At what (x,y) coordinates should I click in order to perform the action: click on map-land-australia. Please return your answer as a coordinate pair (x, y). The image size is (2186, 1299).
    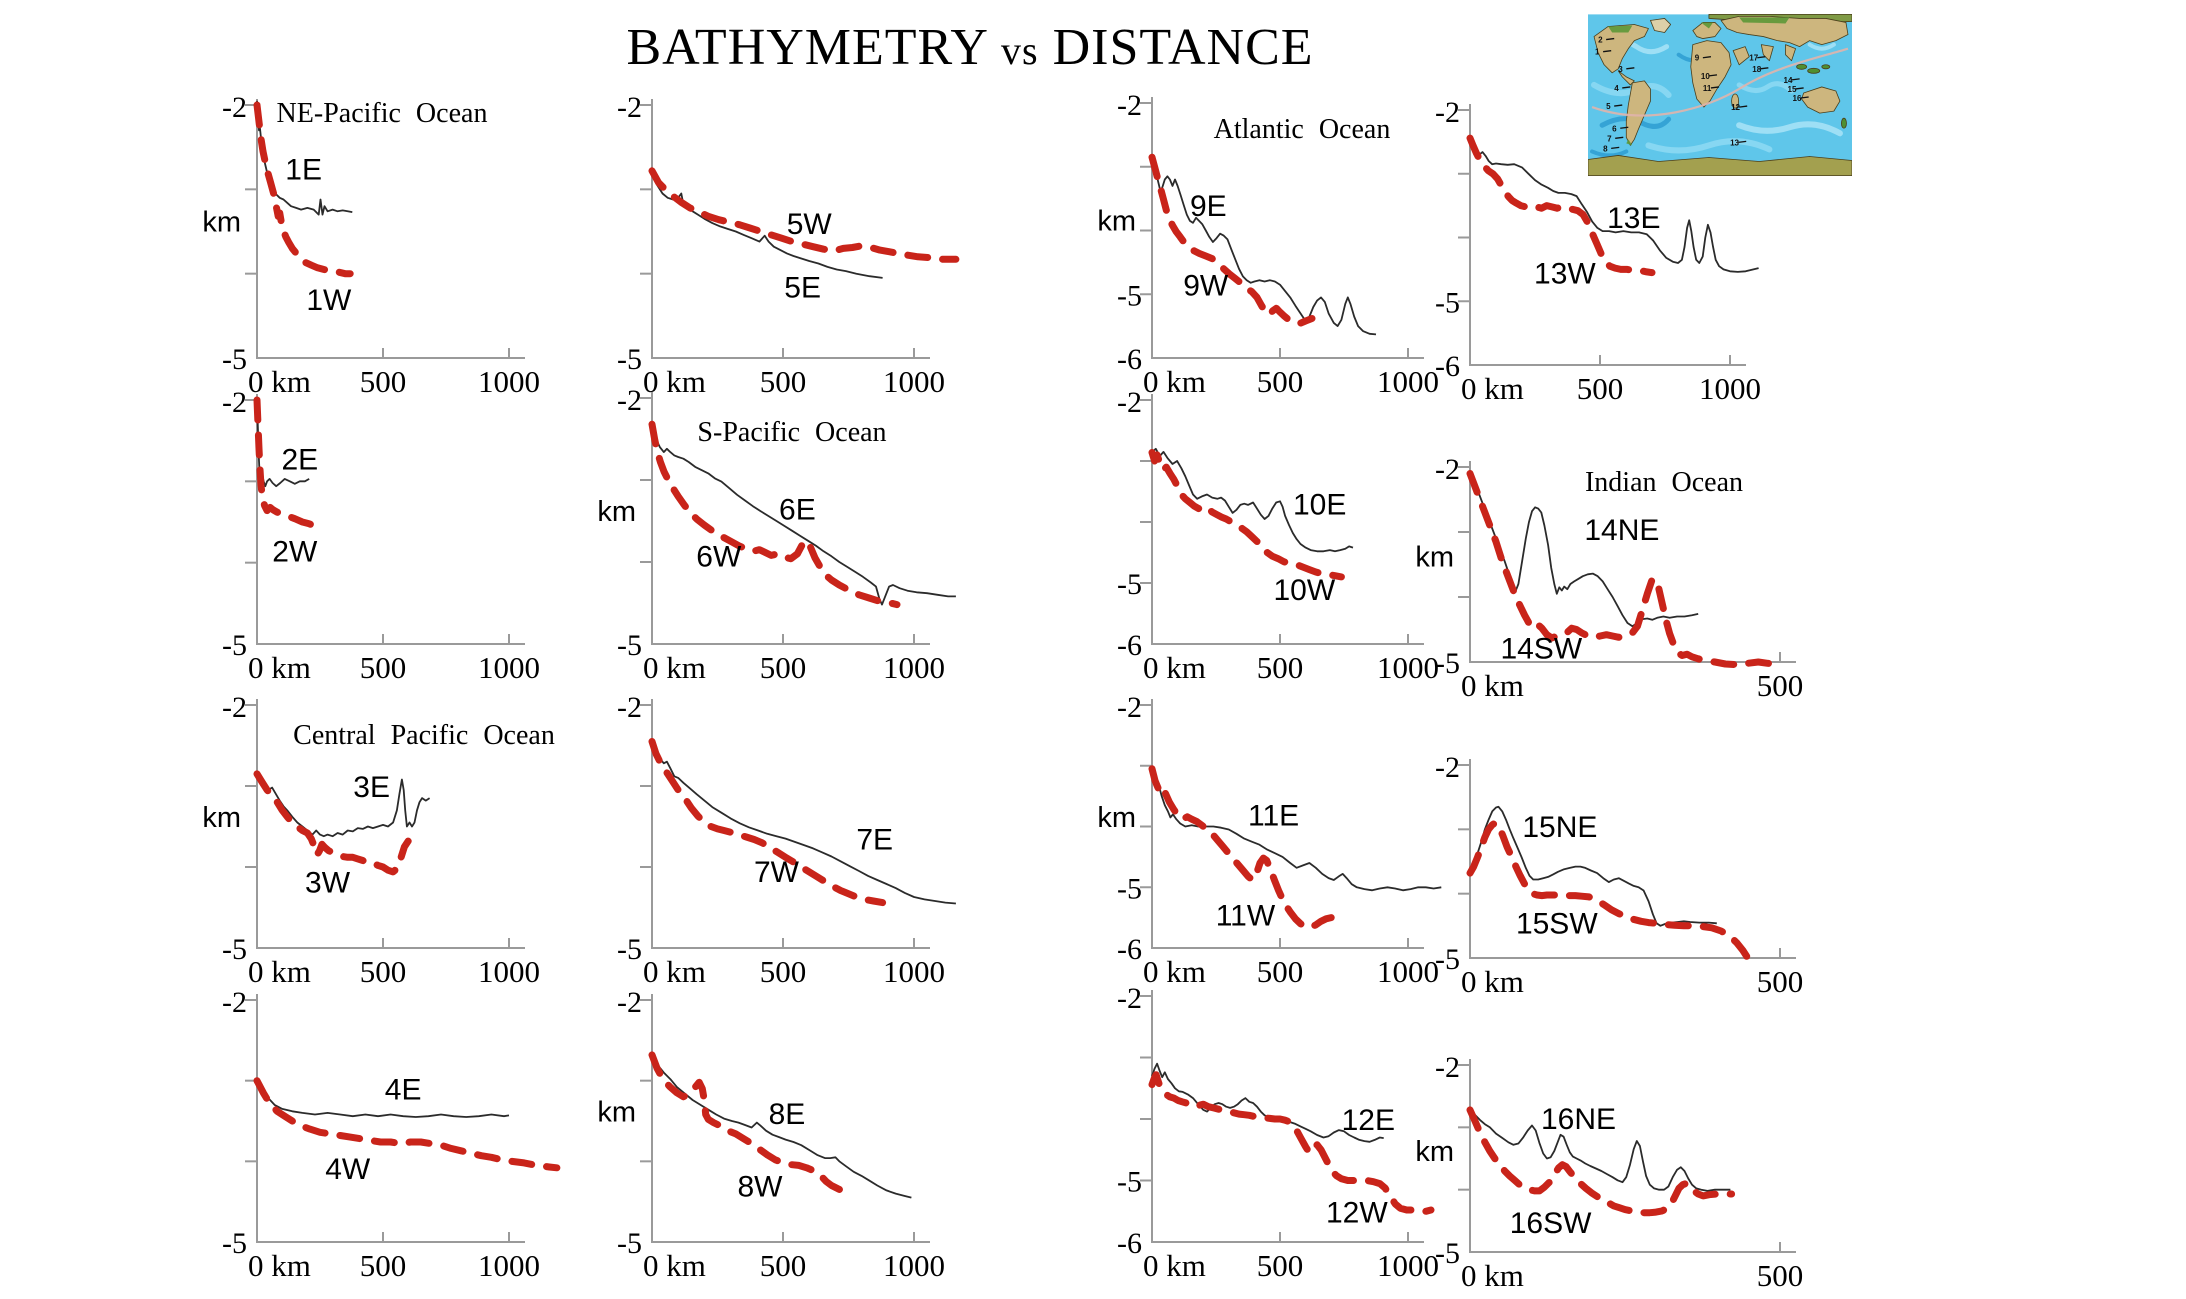
    Looking at the image, I should click on (1821, 100).